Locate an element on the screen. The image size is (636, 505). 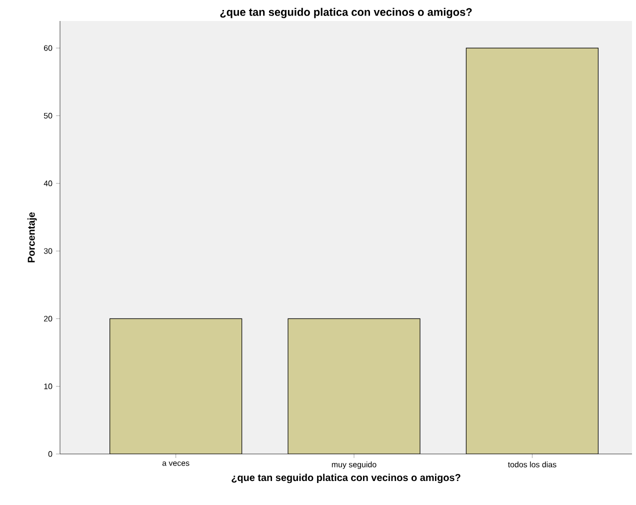
y-axis-title: Porcentaje is located at coordinates (32, 237).